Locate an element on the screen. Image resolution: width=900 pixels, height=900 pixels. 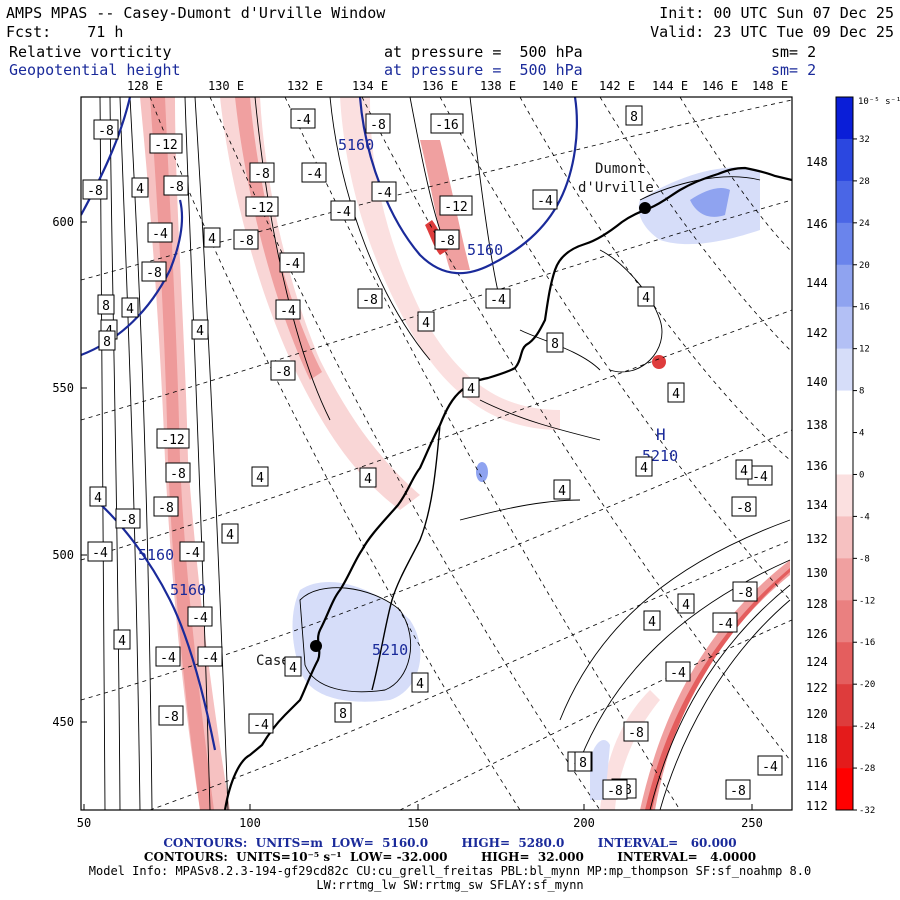
right-lon-label: 138 E is located at coordinates (824, 425).